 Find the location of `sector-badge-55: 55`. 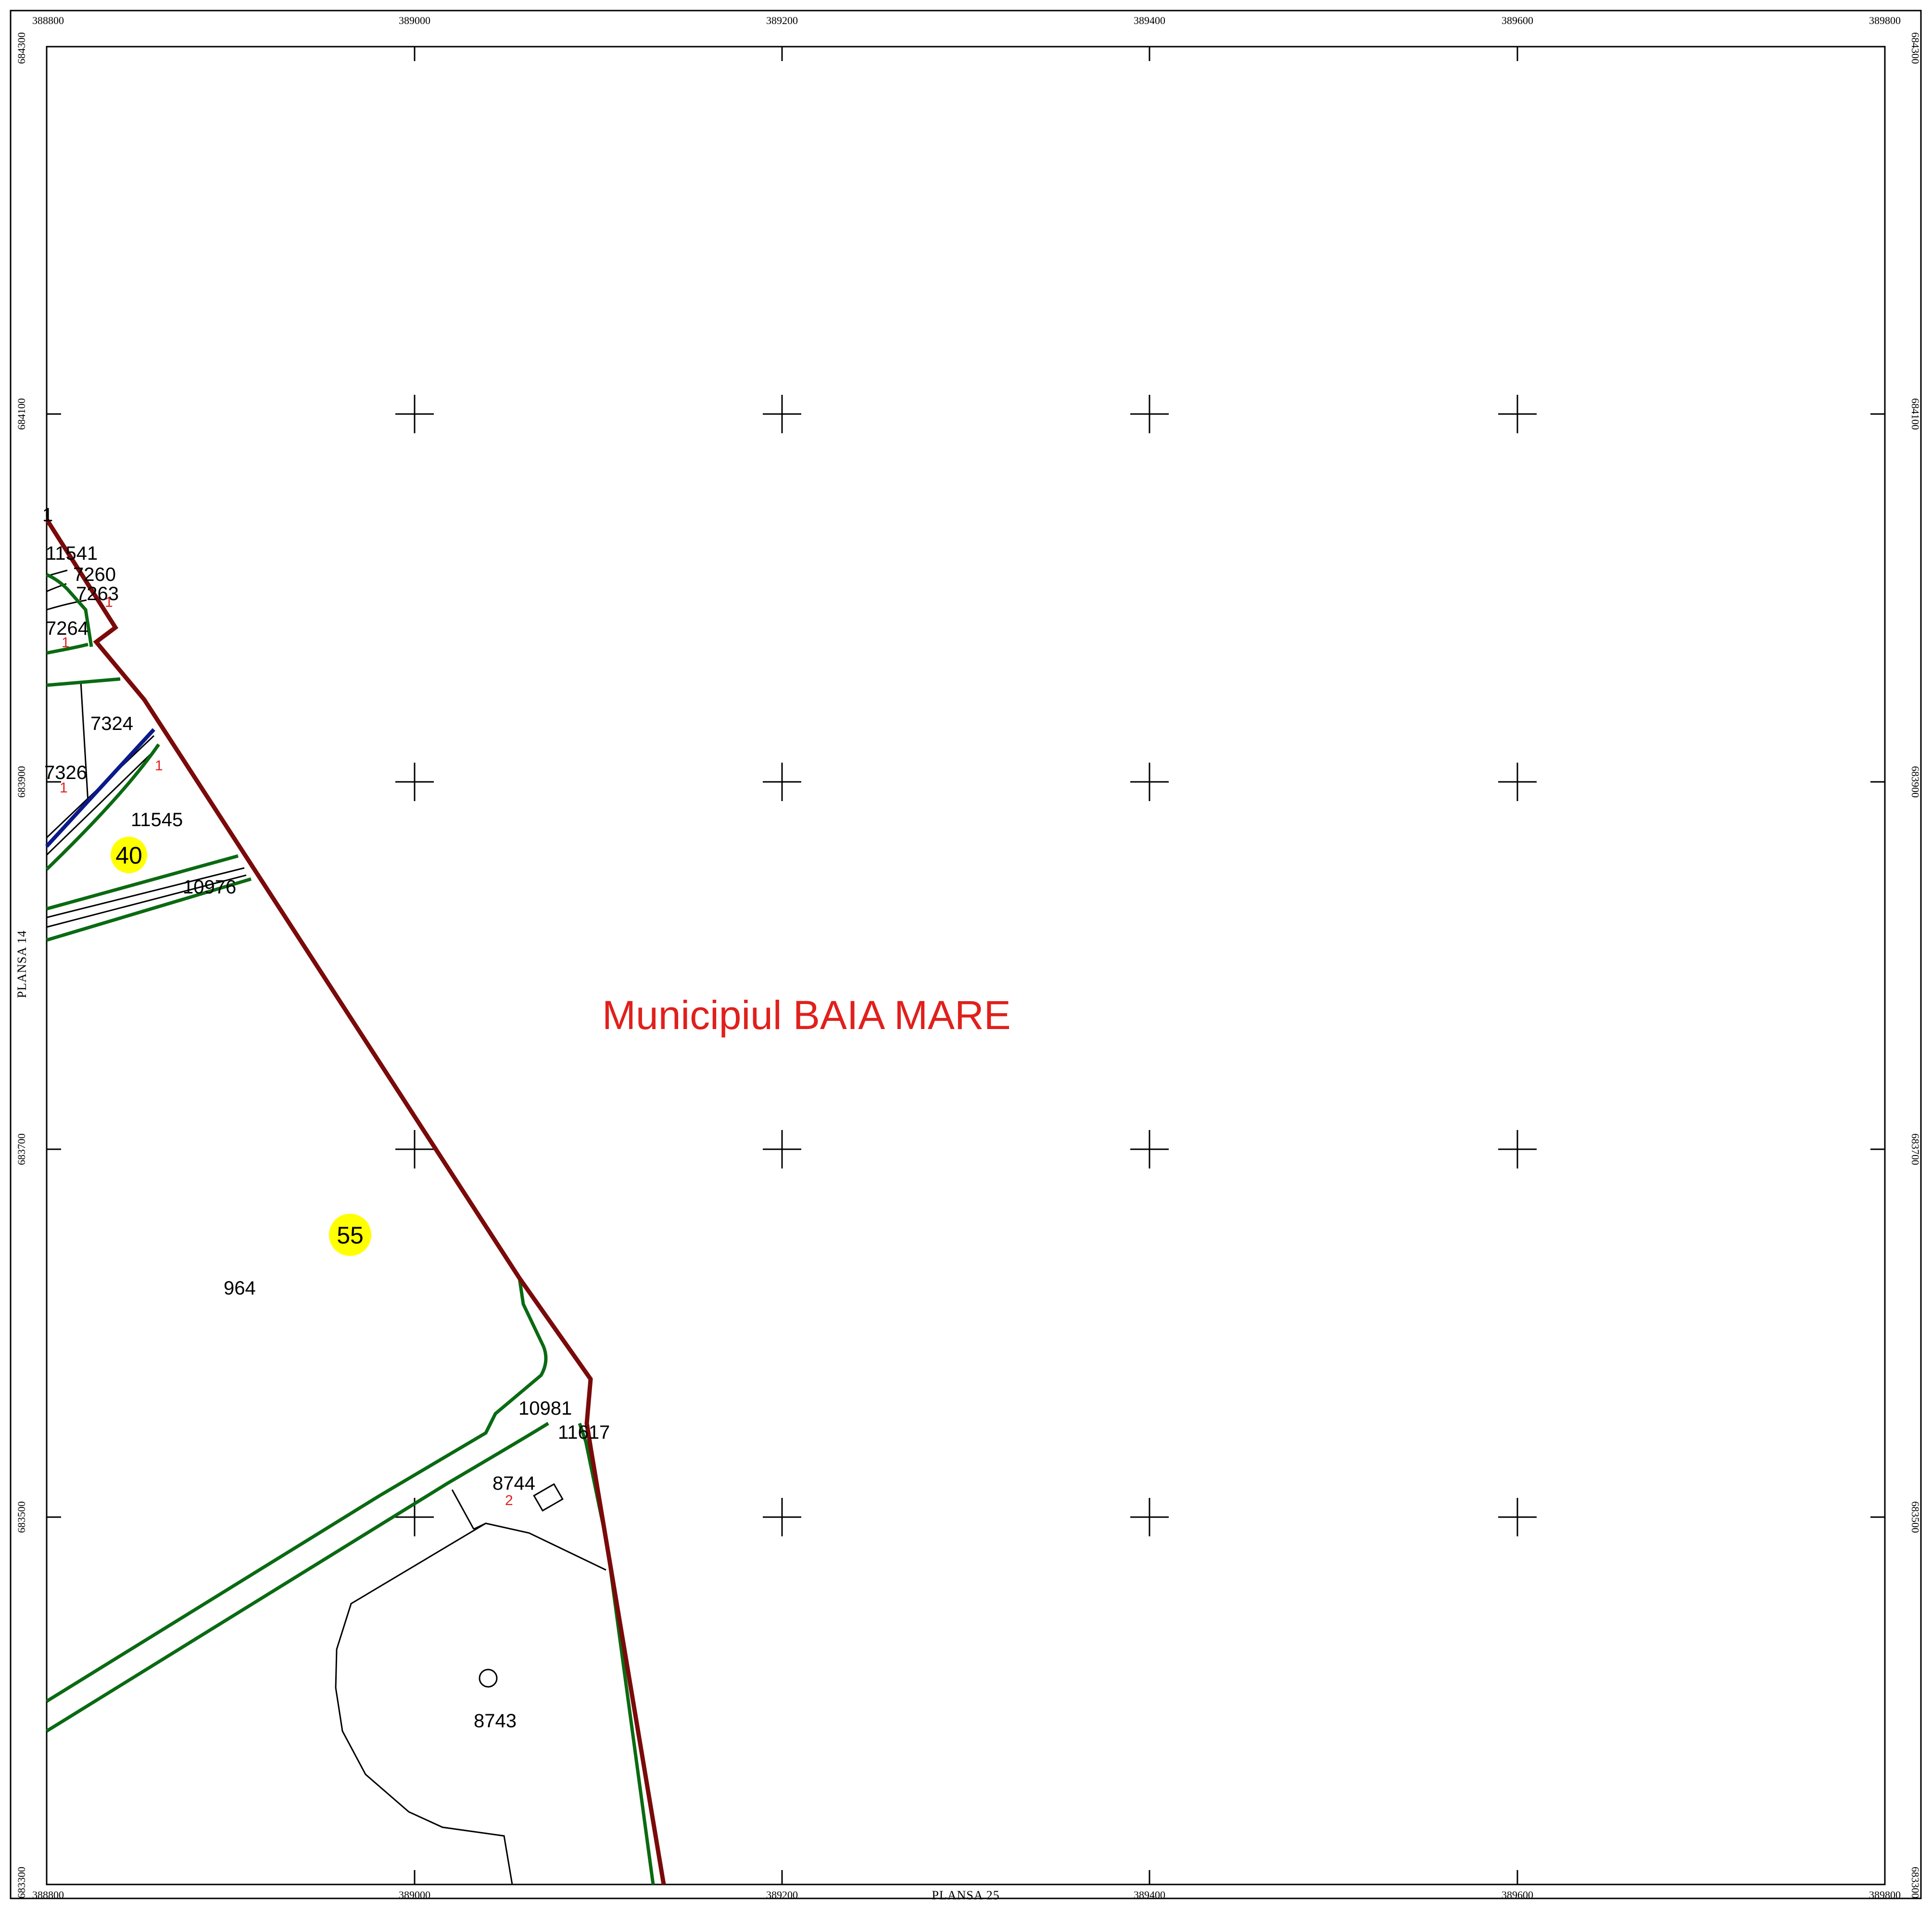

sector-badge-55: 55 is located at coordinates (350, 1235).